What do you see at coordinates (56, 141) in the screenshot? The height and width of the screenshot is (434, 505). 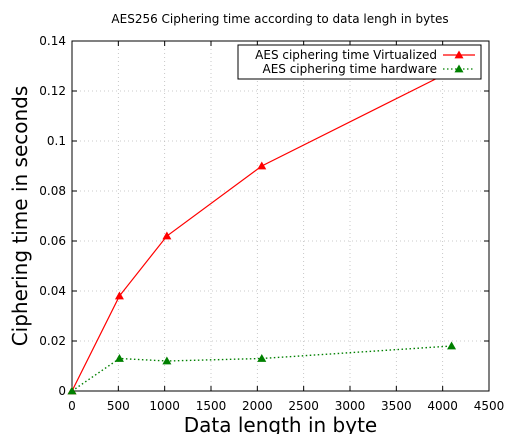 I see `y-tick-label: 0.1` at bounding box center [56, 141].